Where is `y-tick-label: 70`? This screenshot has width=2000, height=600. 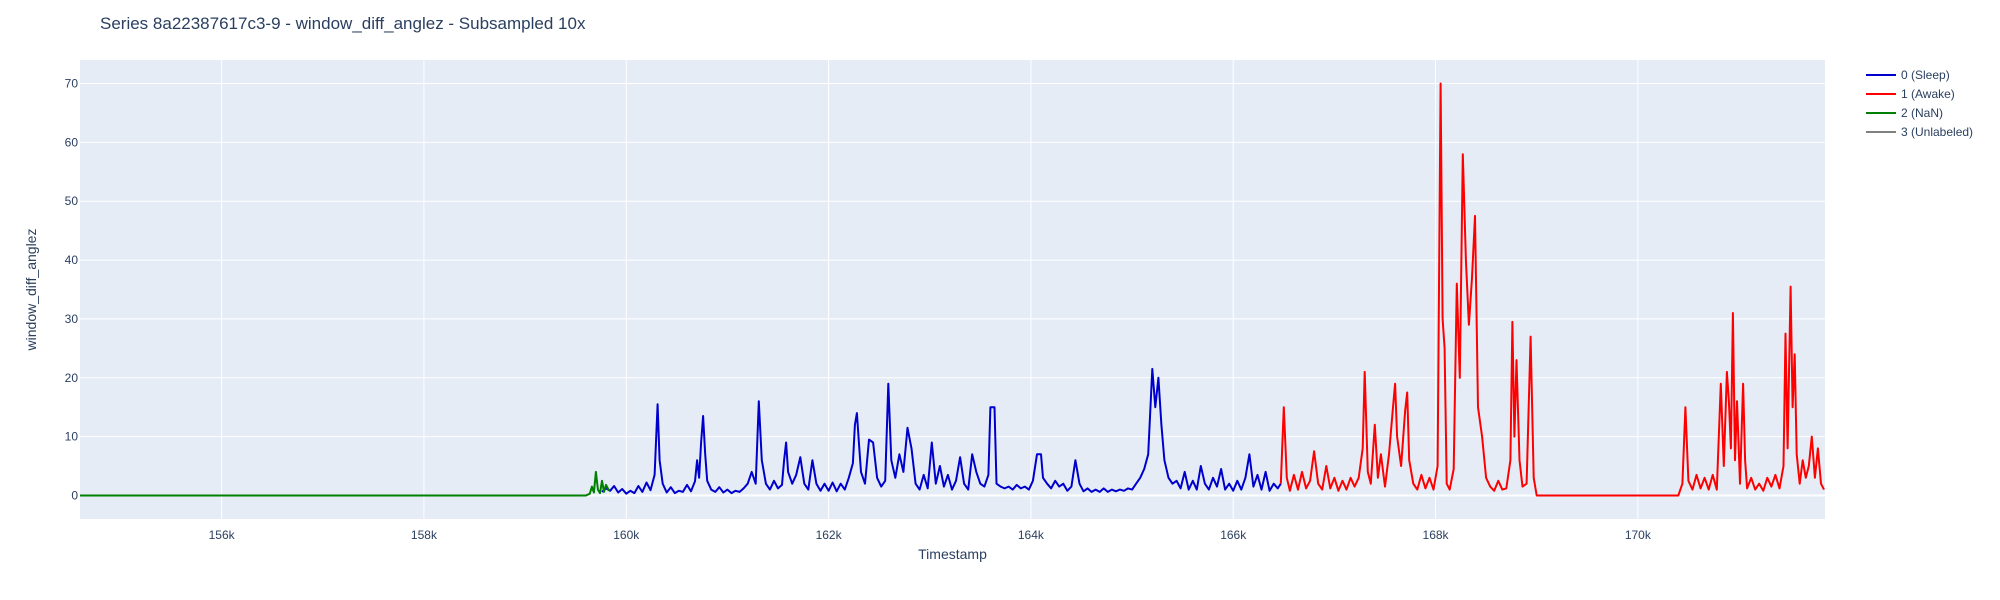
y-tick-label: 70 is located at coordinates (72, 84).